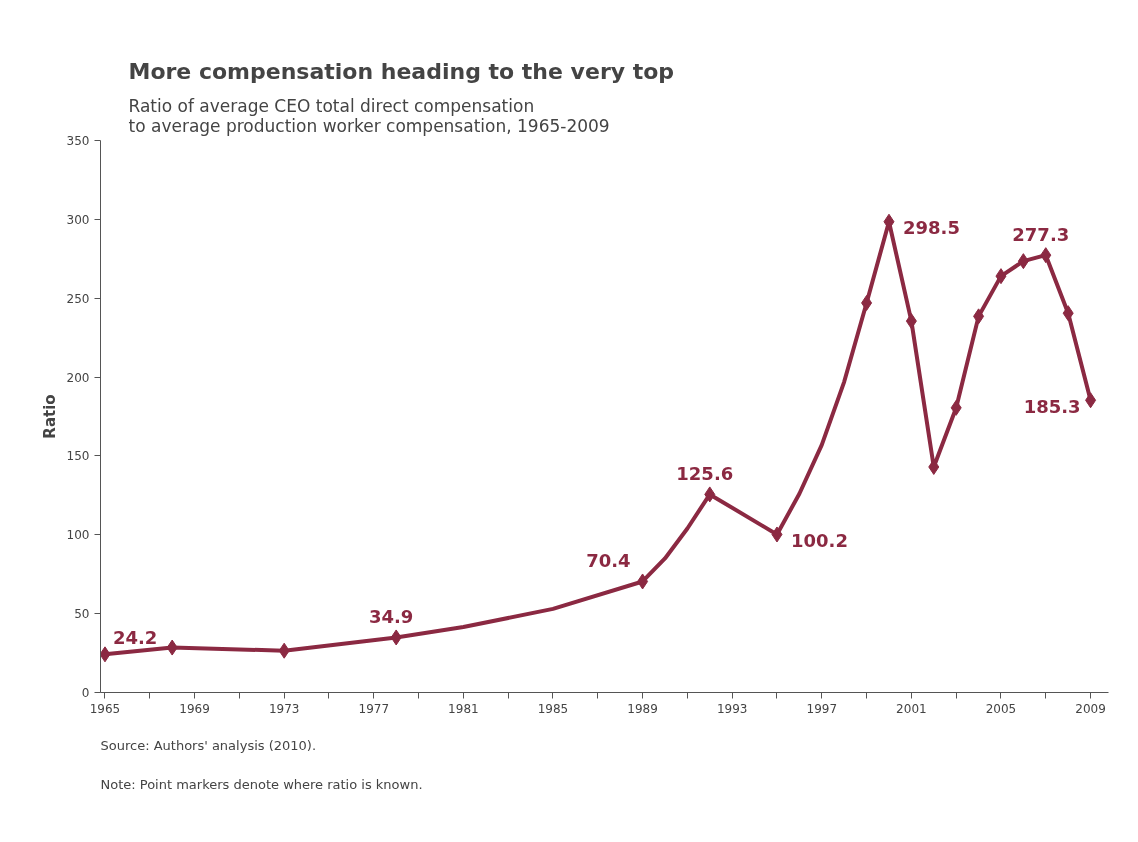 This screenshot has width=1138, height=842. I want to click on x-tick-label: 1965, so click(105, 708).